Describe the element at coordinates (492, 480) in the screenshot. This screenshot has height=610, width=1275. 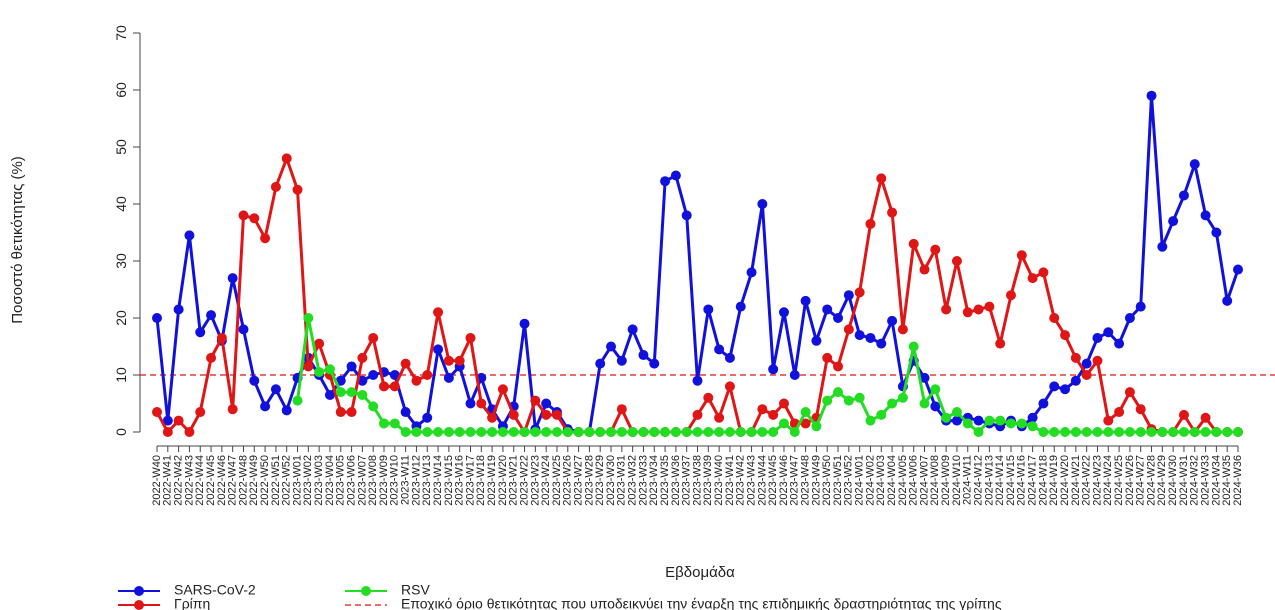
I see `x-tick-label: 2023-W19` at that location.